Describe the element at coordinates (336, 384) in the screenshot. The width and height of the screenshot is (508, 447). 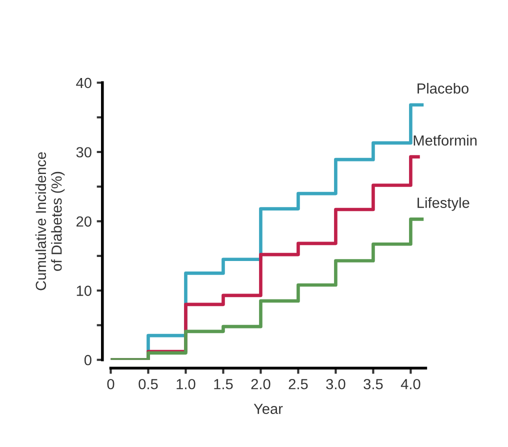
I see `x-tick-label: 3.0` at that location.